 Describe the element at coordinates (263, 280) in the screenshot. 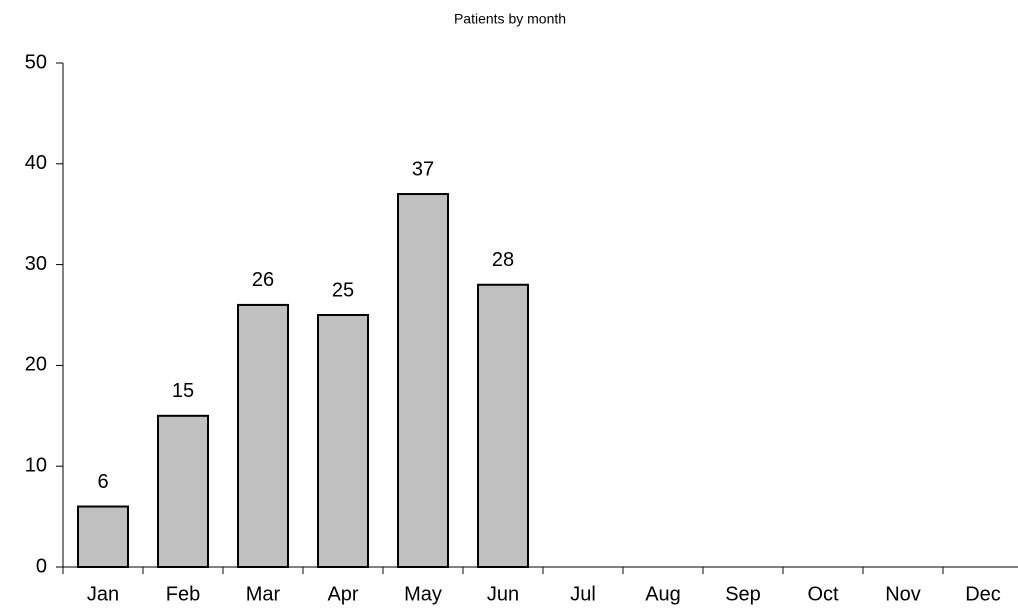

I see `data-label: 26` at that location.